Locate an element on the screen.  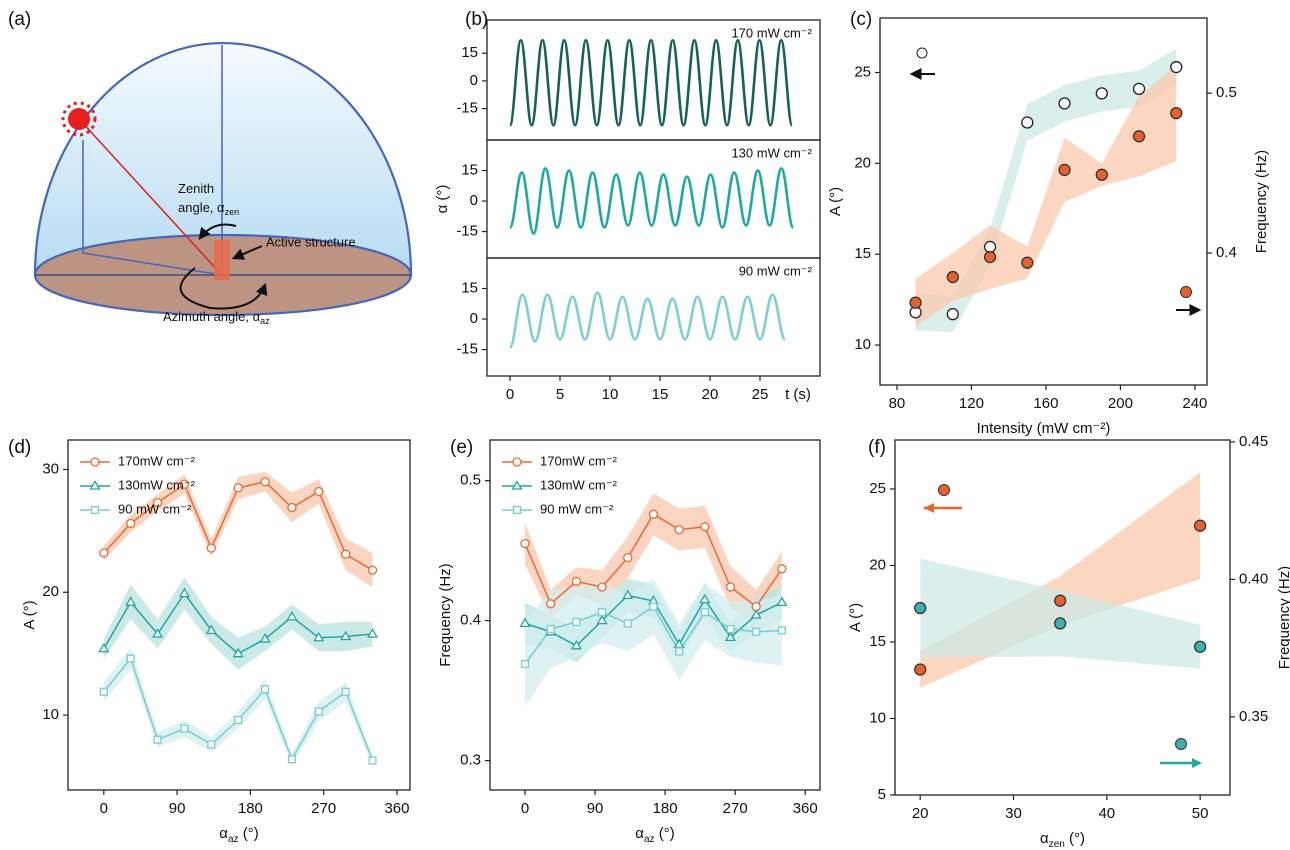
annotation: 90 mW cm⁻² is located at coordinates (776, 270).